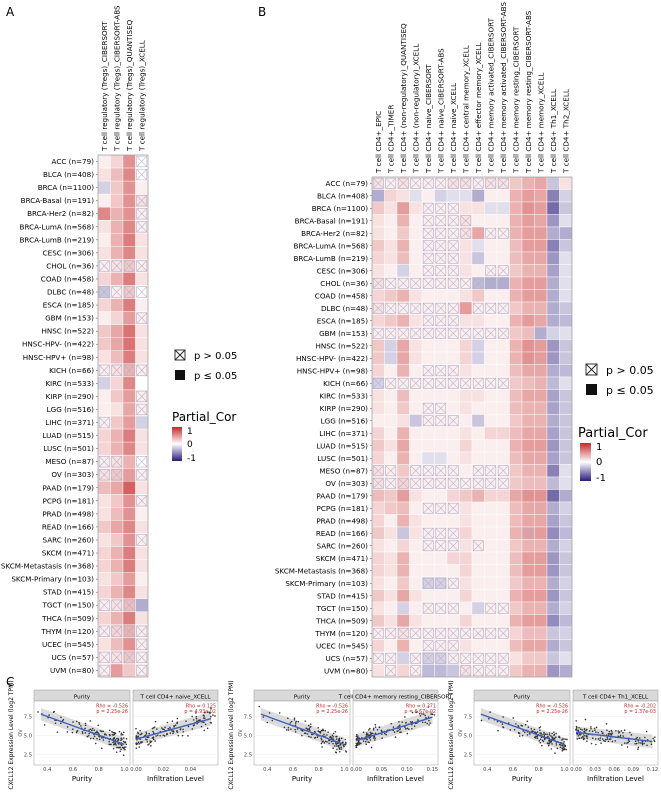 This screenshot has height=795, width=661. I want to click on row-label: SARC (n=260), so click(69, 539).